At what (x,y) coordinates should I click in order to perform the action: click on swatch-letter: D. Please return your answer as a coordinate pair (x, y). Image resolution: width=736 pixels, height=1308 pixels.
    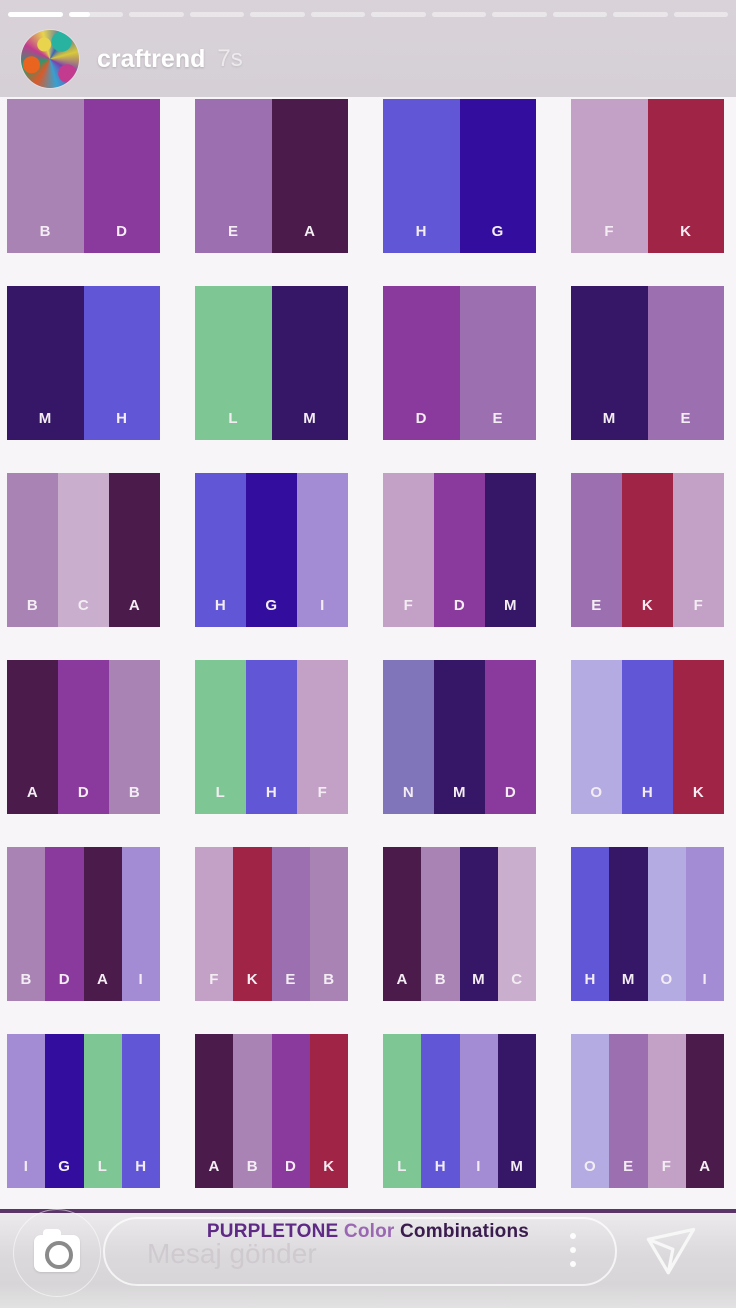
    Looking at the image, I should click on (290, 1166).